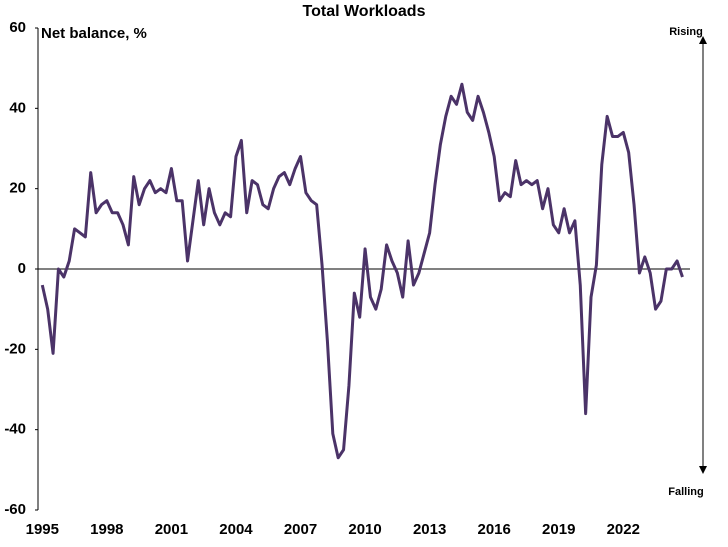 Image resolution: width=728 pixels, height=547 pixels. I want to click on x-tick-label: 2016, so click(493, 529).